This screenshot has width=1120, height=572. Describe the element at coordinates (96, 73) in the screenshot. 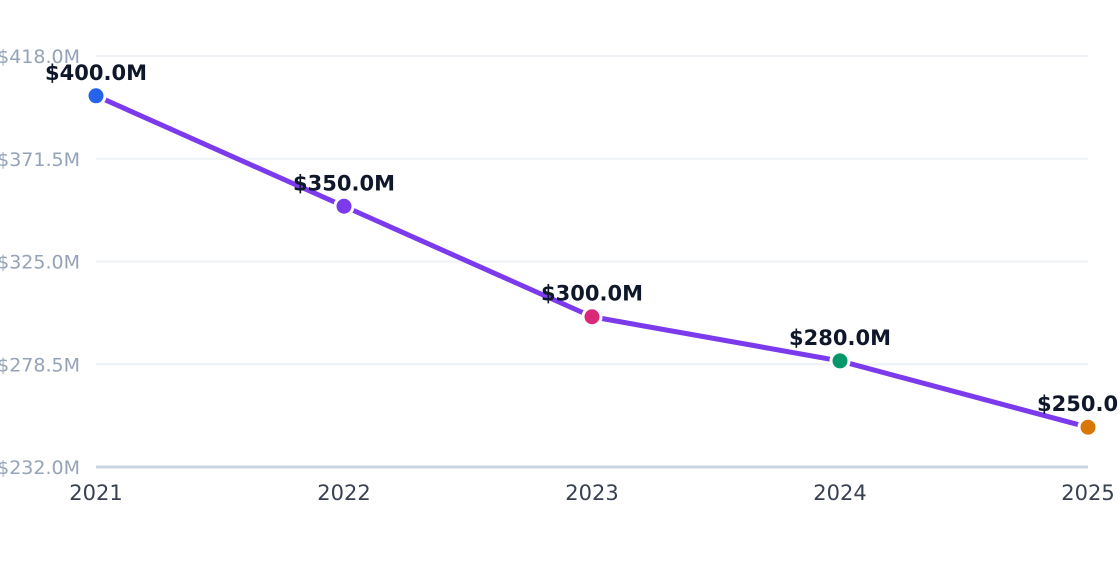

I see `data-label: $400.0M` at that location.